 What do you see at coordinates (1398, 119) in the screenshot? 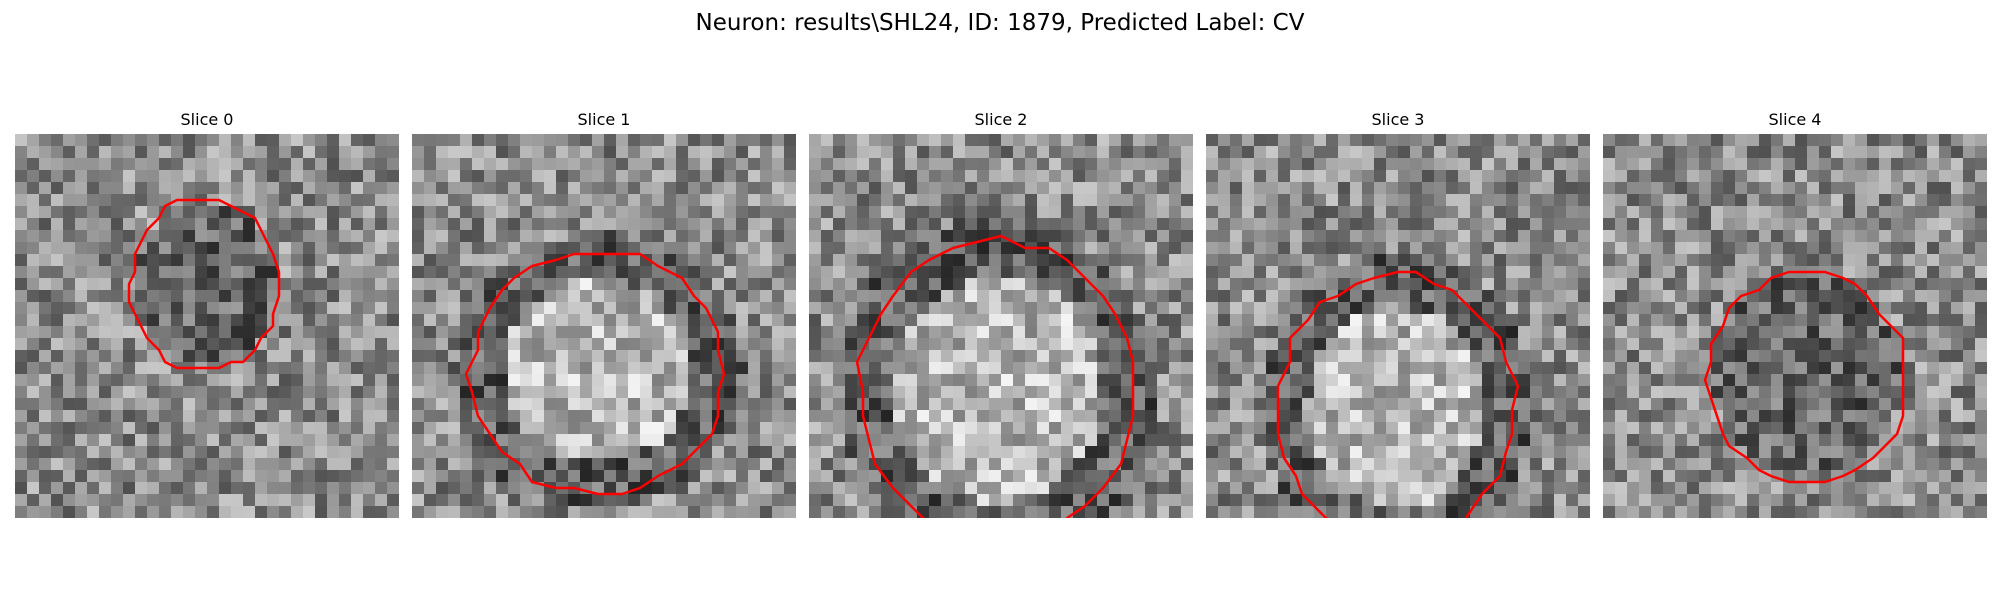
I see `slice-title: Slice 3` at bounding box center [1398, 119].